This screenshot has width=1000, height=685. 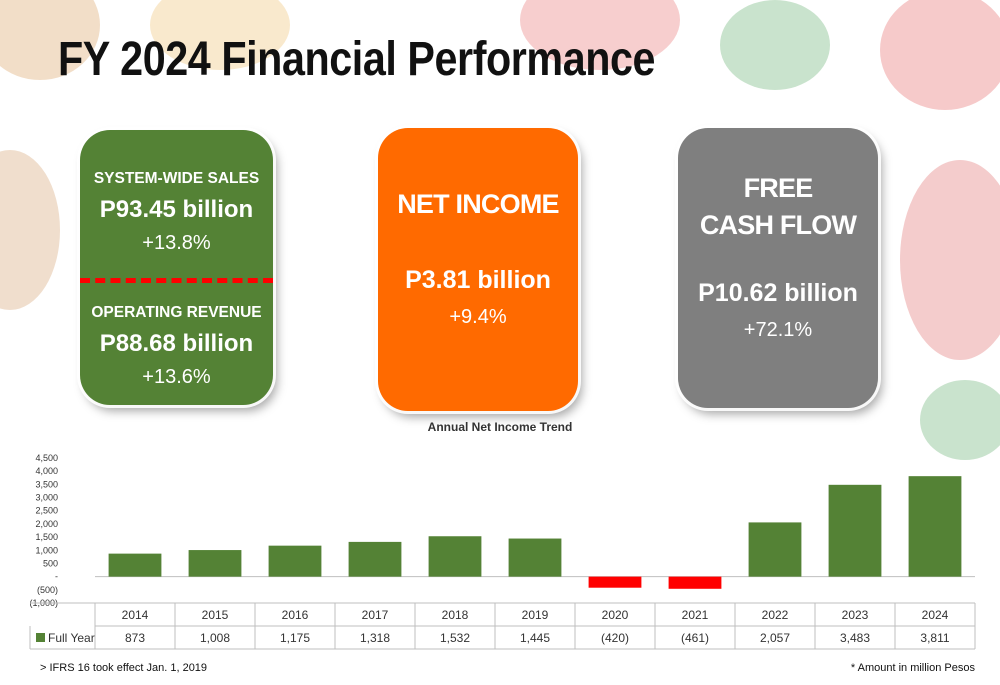 What do you see at coordinates (535, 615) in the screenshot?
I see `x-tick-label-2019: 2019` at bounding box center [535, 615].